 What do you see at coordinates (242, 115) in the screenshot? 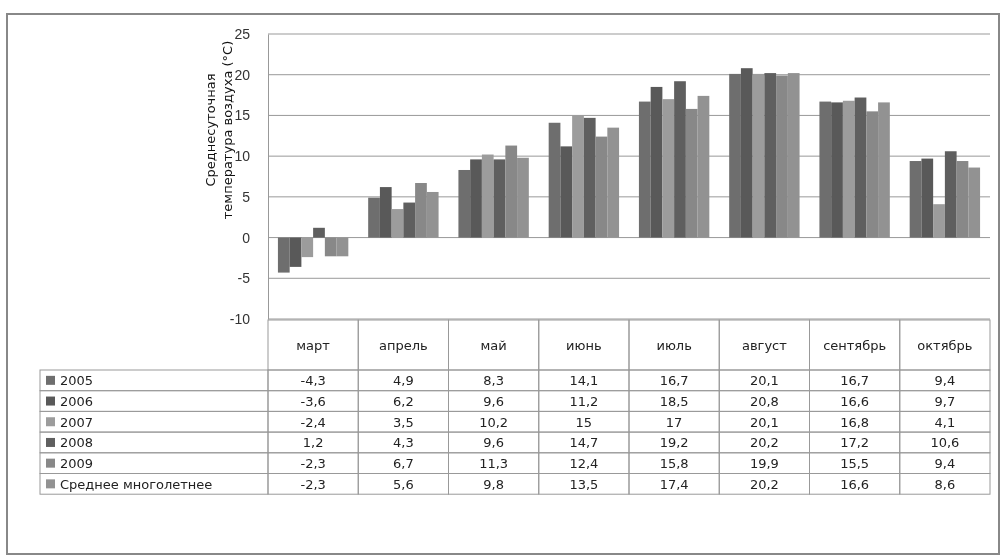
I see `y-tick-label: 15` at bounding box center [242, 115].